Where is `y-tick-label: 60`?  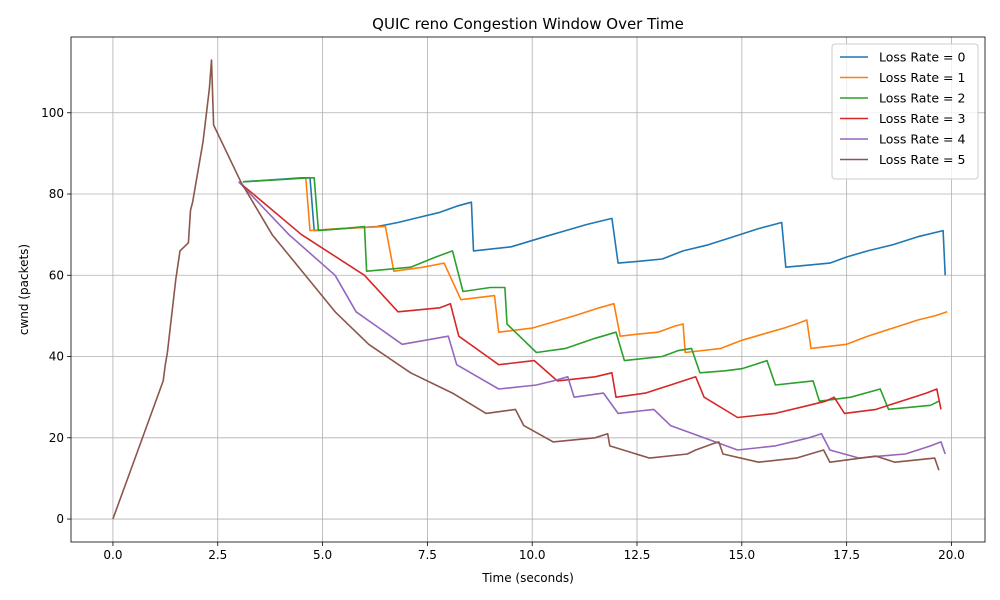
y-tick-label: 60 is located at coordinates (56, 275).